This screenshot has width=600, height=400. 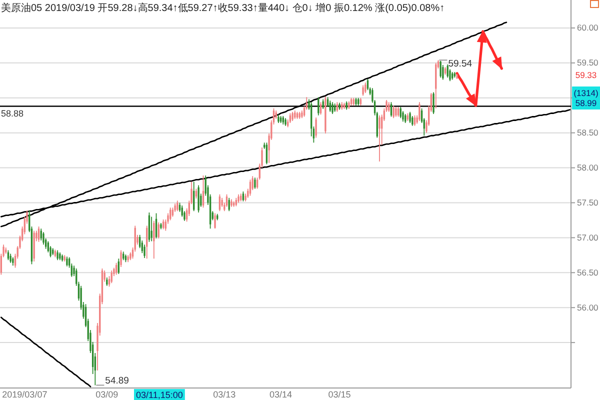 I want to click on y-tick-label: 56.00, so click(x=588, y=307).